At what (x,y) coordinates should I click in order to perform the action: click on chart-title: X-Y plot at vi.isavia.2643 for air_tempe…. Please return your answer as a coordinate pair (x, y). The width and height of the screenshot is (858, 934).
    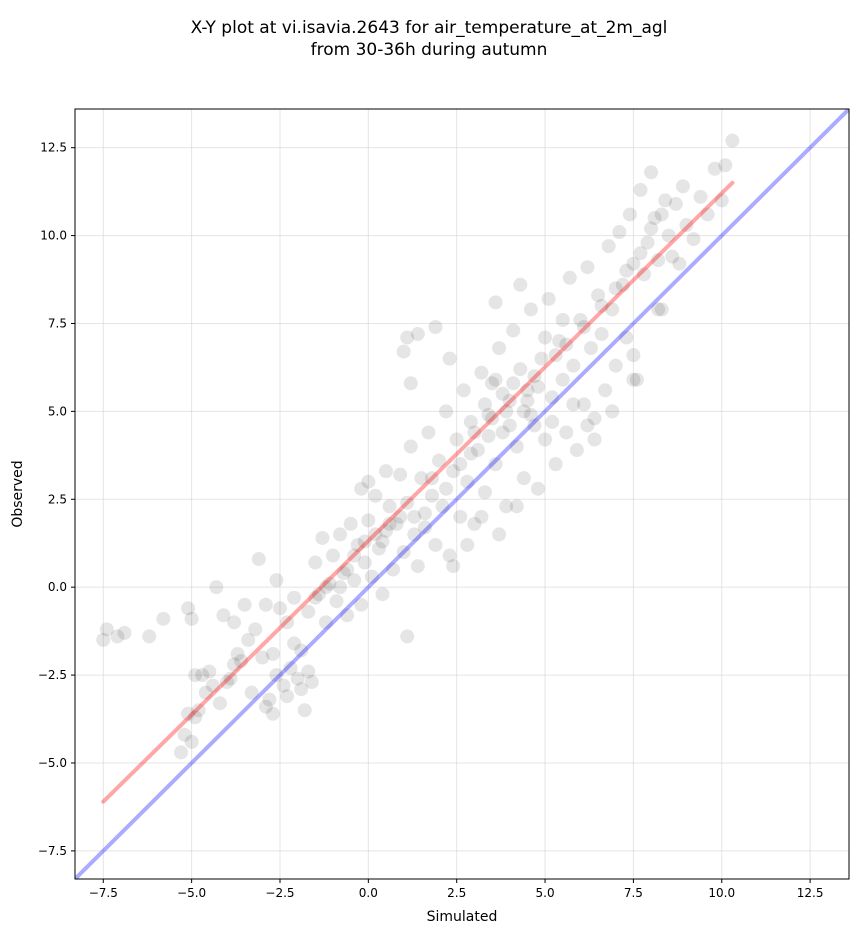
    Looking at the image, I should click on (429, 28).